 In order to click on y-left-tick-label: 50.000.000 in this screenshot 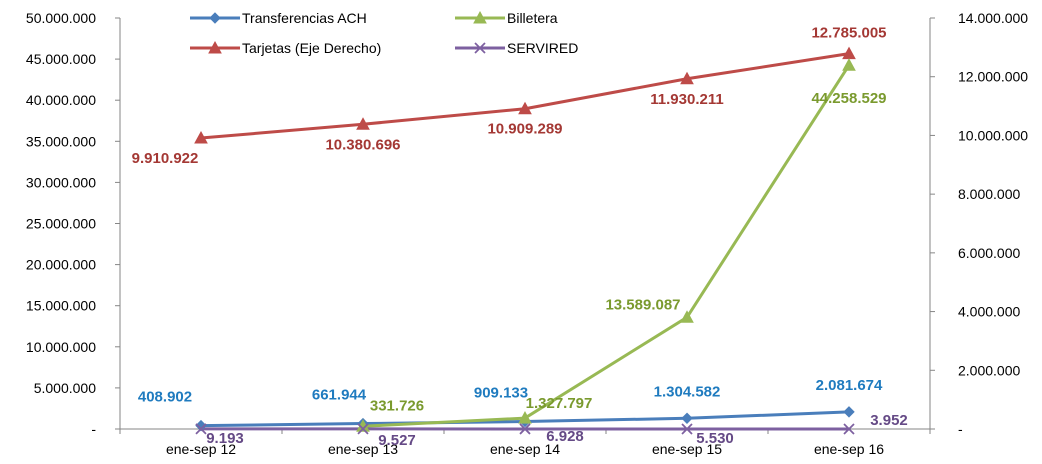, I will do `click(61, 18)`.